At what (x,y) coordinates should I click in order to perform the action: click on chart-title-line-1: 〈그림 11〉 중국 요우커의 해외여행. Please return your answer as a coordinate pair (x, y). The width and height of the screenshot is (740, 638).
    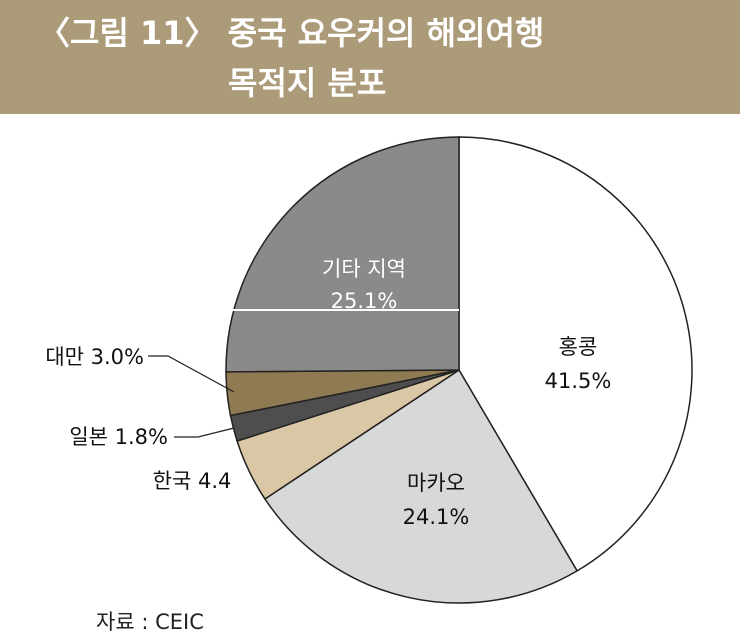
    Looking at the image, I should click on (291, 33).